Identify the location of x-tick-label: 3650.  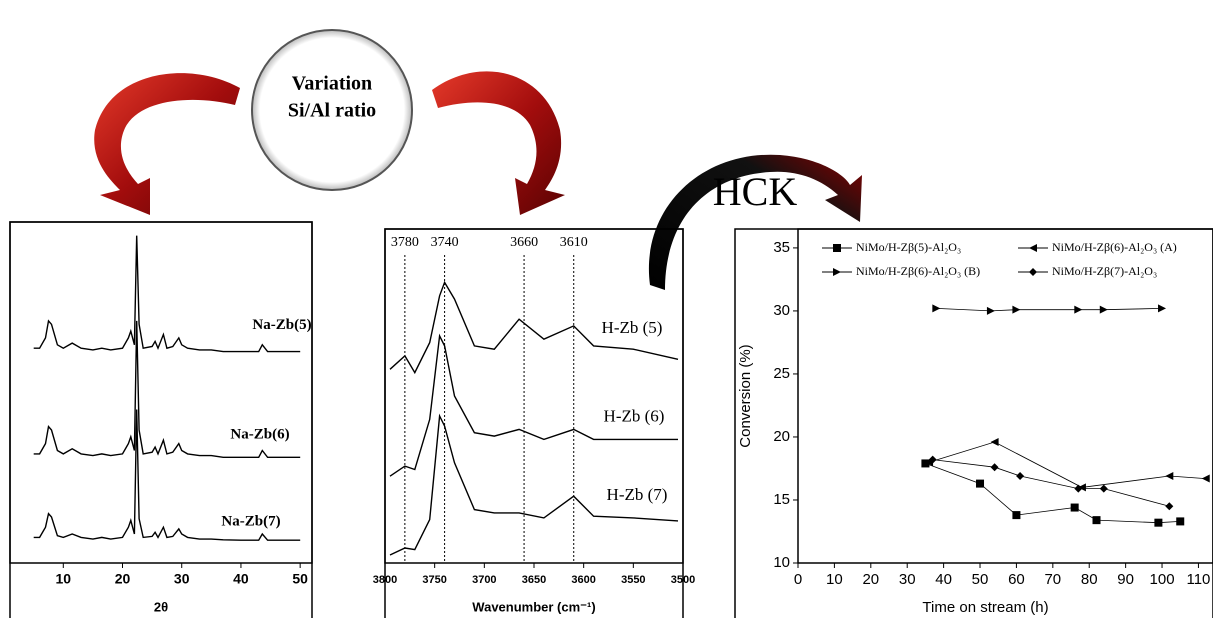
(534, 580).